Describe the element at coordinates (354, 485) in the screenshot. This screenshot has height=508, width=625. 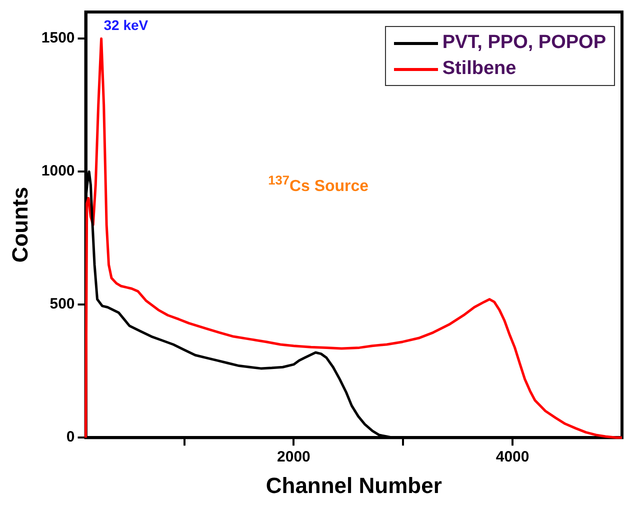
I see `x-axis-title: Channel Number` at that location.